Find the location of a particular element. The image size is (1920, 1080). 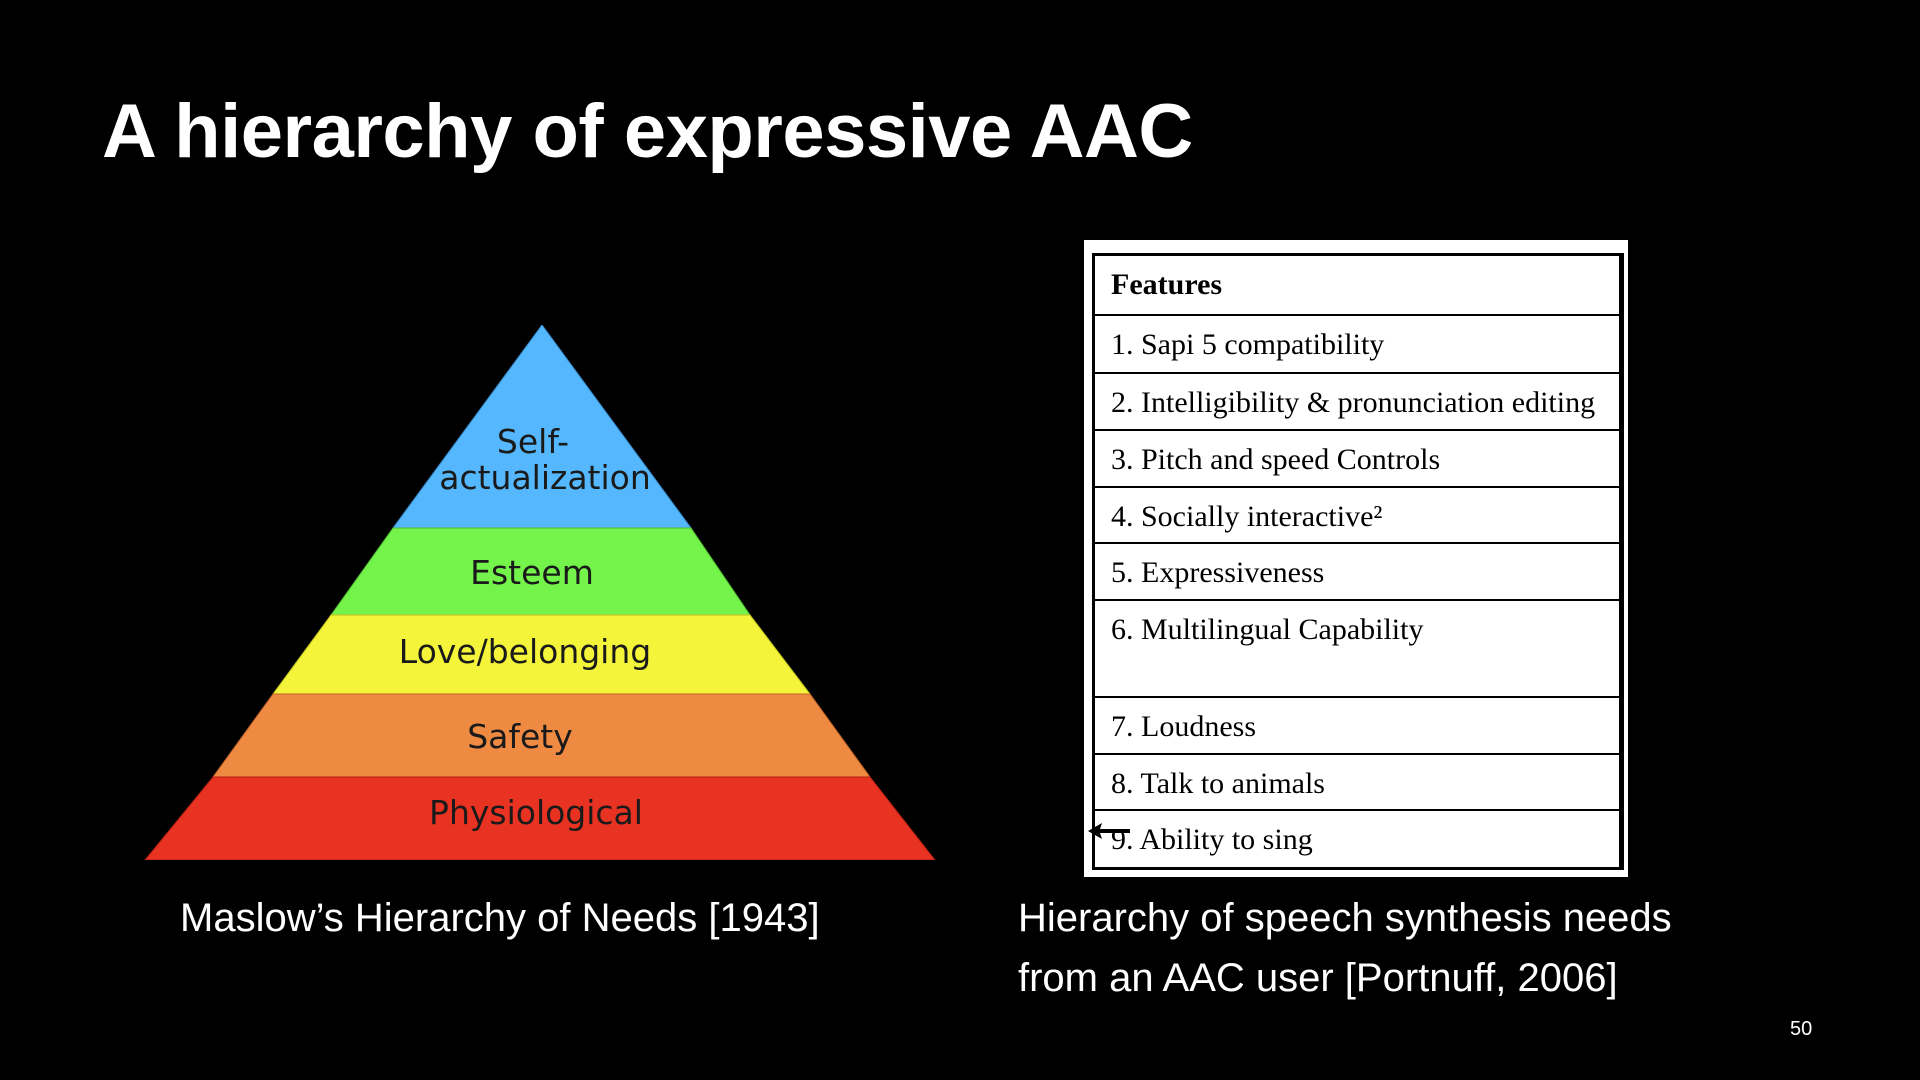

pyramid-level-physiological is located at coordinates (540, 818).